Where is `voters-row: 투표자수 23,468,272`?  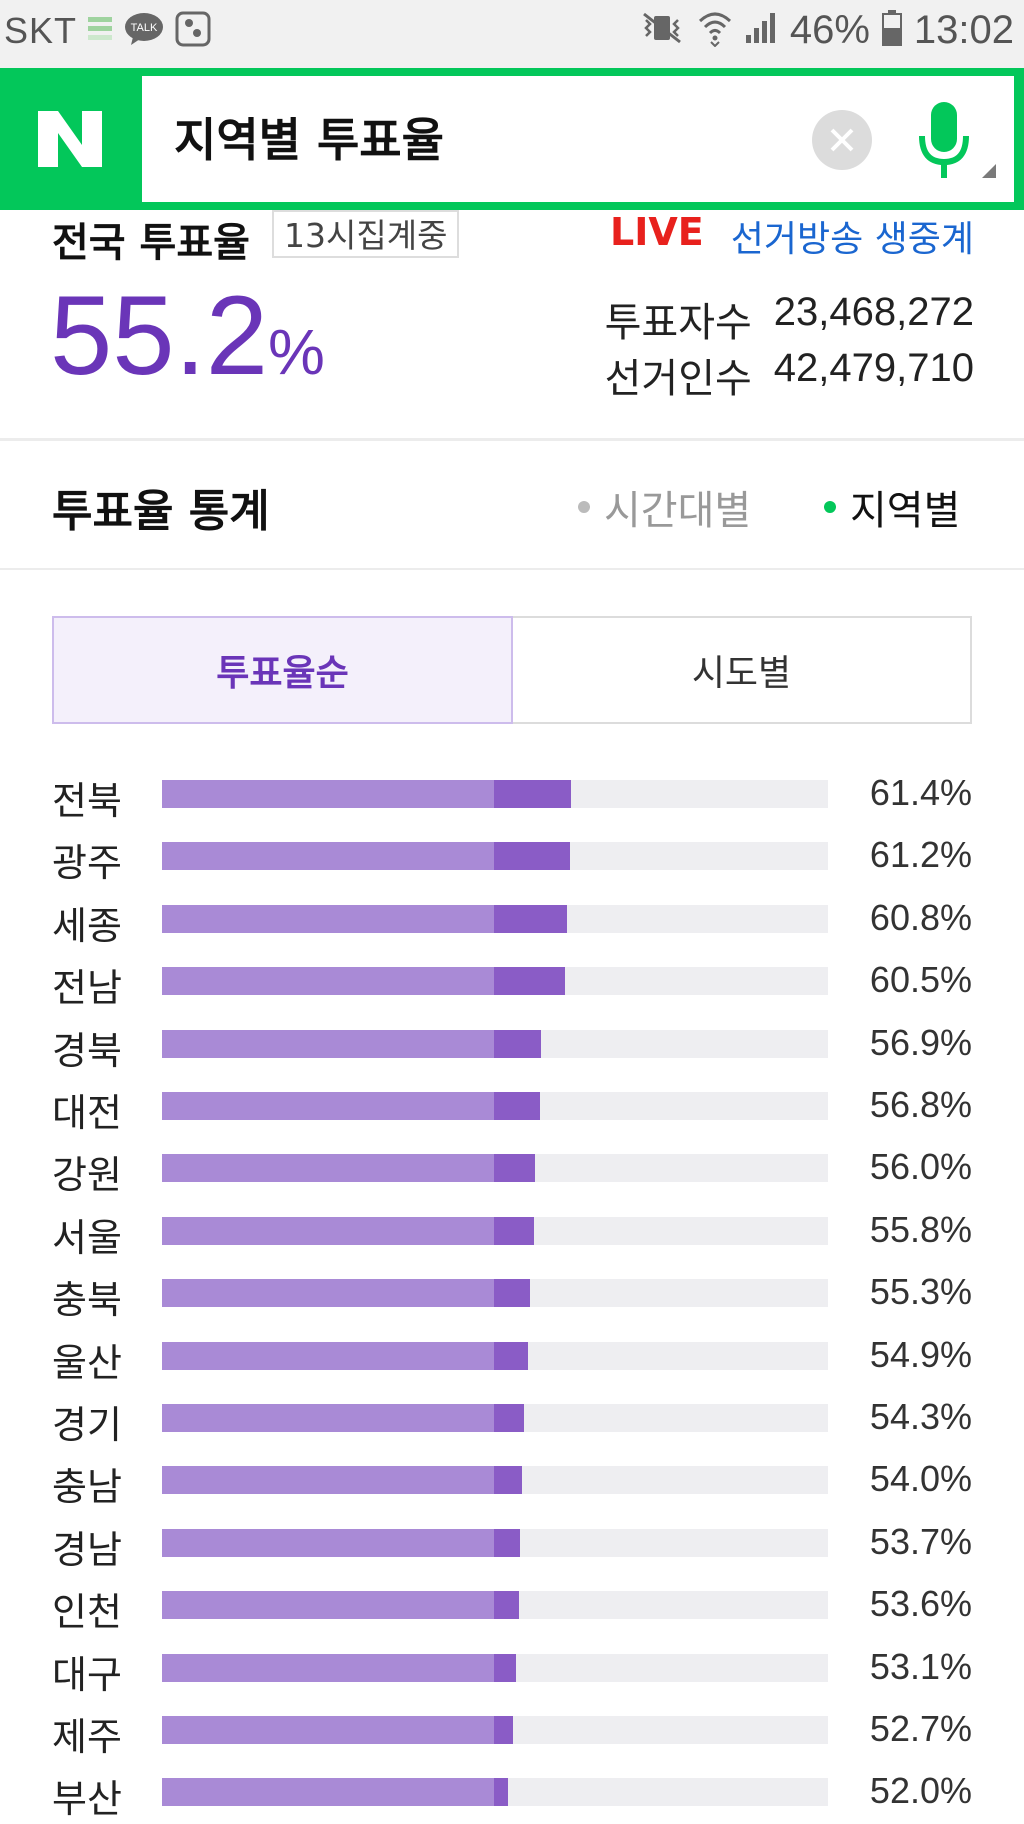 voters-row: 투표자수 23,468,272 is located at coordinates (789, 319).